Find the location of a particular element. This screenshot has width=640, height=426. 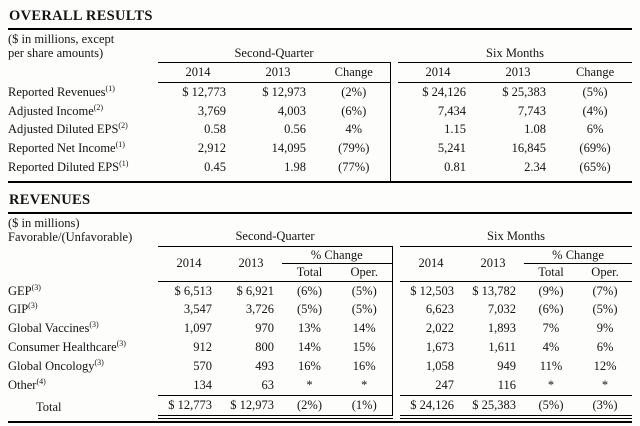

value-cell: 4,003 is located at coordinates (291, 110).